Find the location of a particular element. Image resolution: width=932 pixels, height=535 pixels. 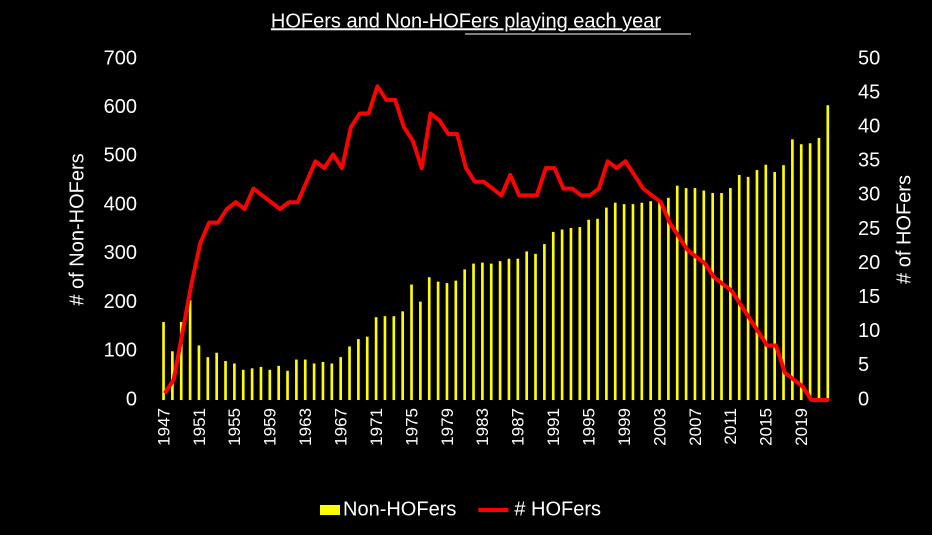

y2-tick-label: 5 is located at coordinates (863, 365).